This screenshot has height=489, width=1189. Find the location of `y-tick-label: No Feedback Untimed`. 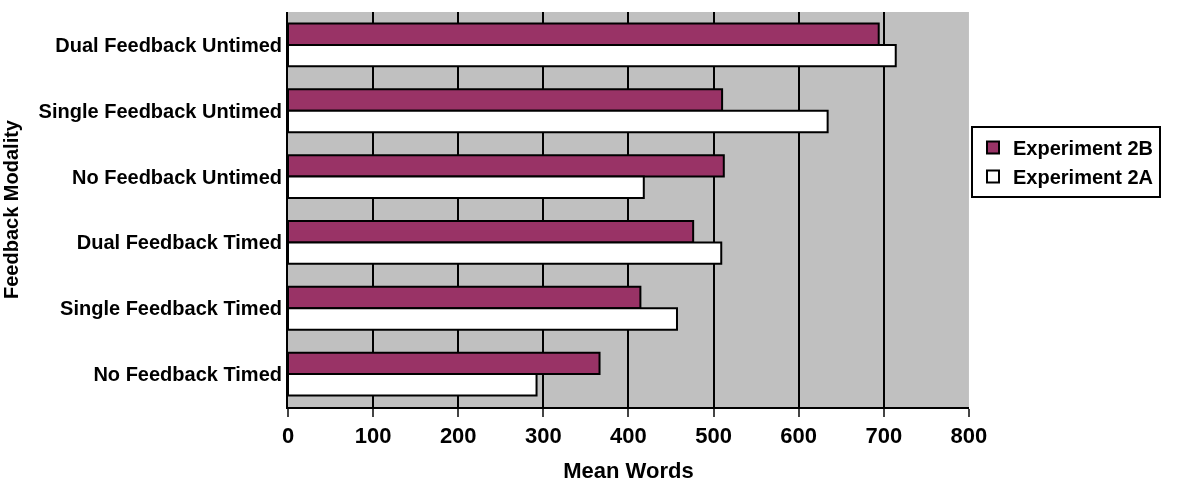

y-tick-label: No Feedback Untimed is located at coordinates (176, 176).